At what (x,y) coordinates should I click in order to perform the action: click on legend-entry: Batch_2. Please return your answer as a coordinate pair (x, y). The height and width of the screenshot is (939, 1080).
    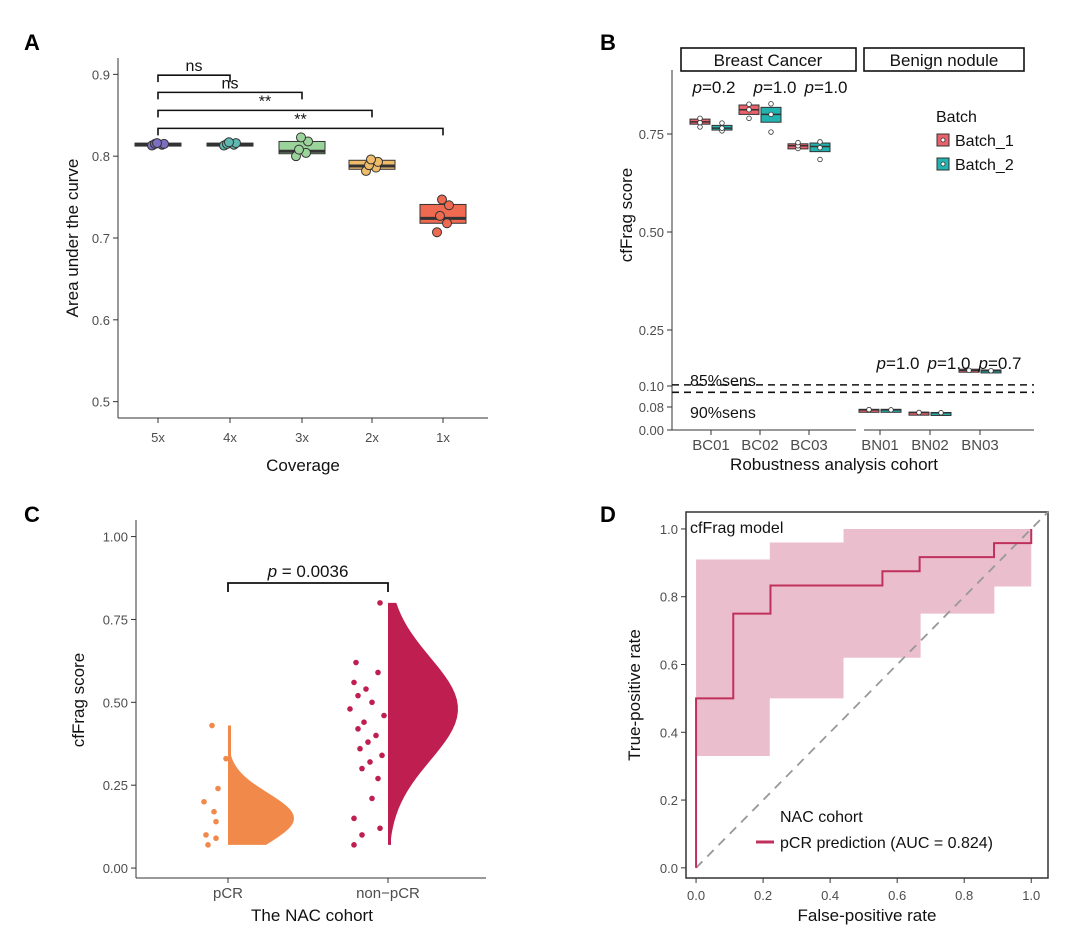
    Looking at the image, I should click on (984, 165).